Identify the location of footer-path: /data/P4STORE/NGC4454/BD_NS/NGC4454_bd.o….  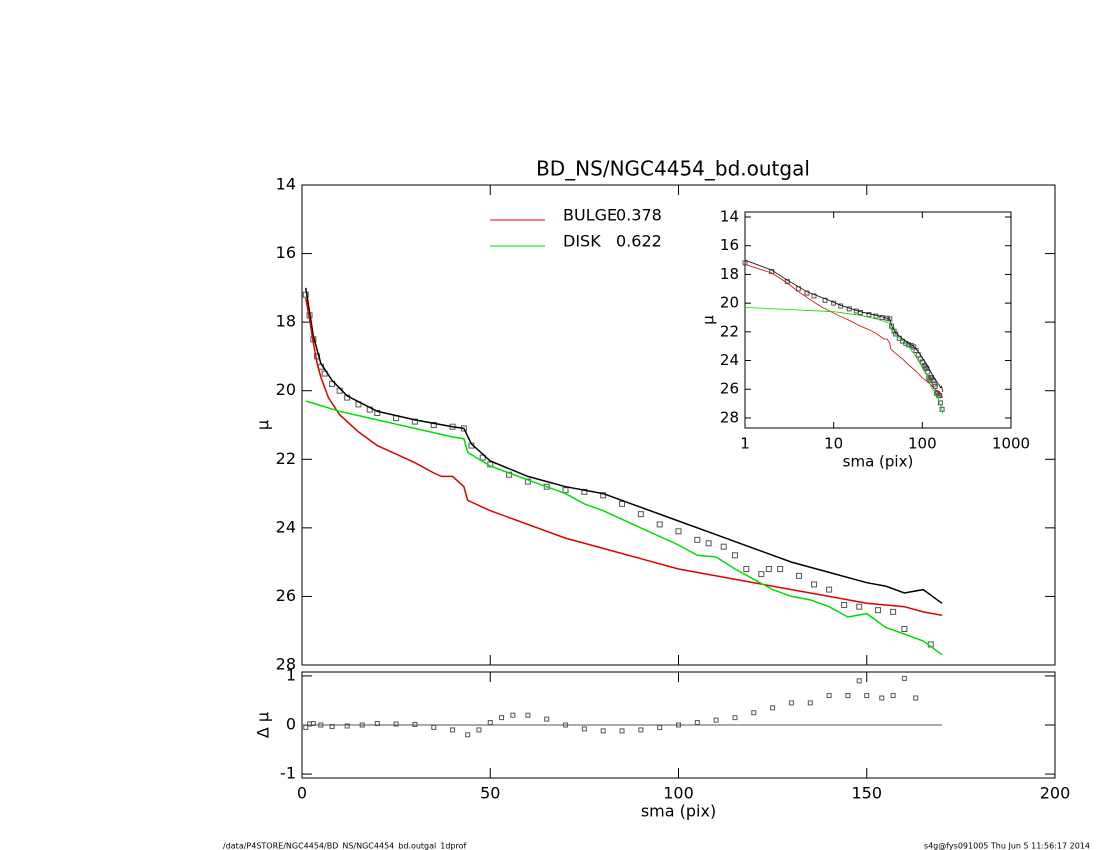
(345, 846).